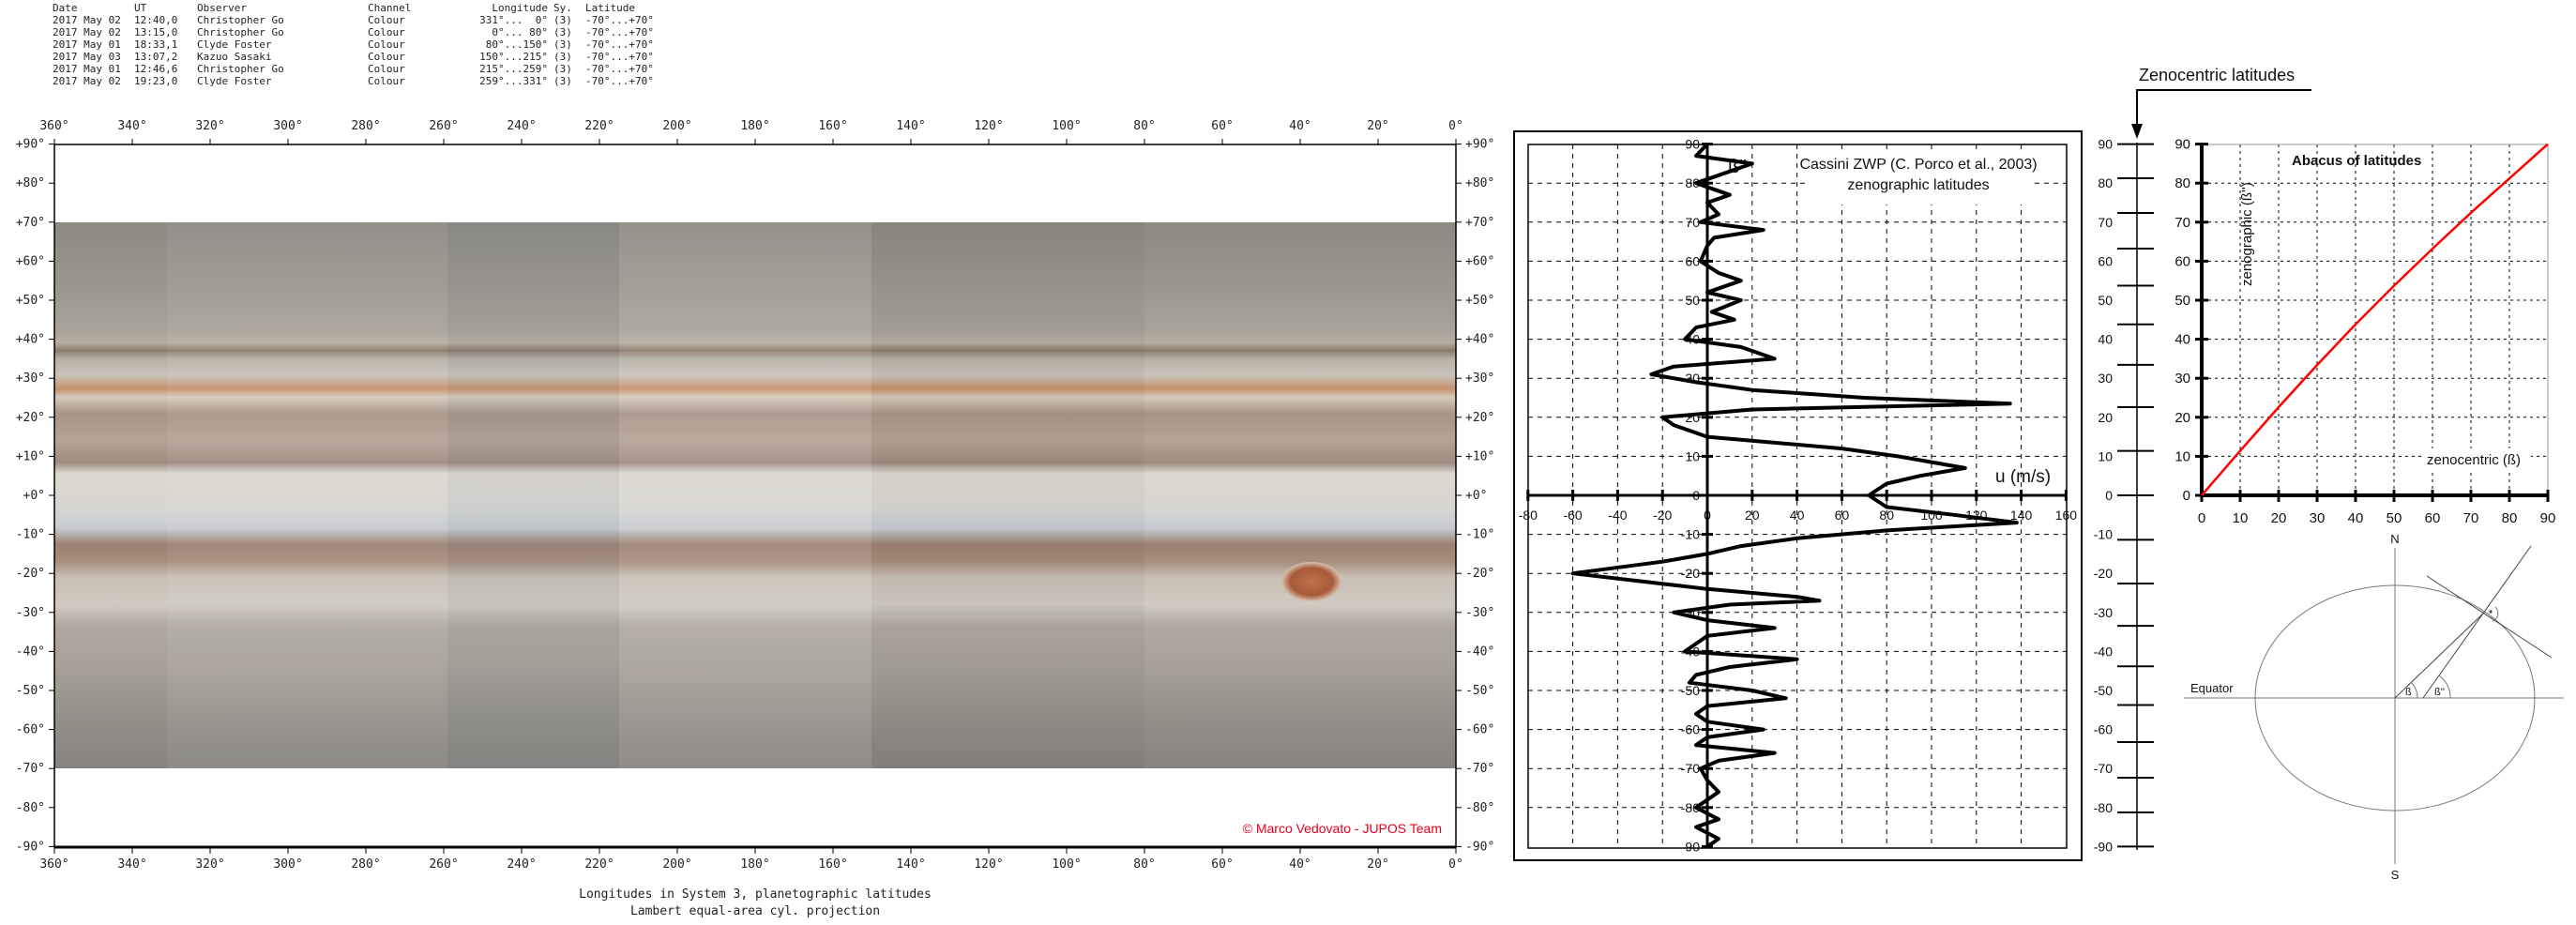 The height and width of the screenshot is (925, 2576). What do you see at coordinates (2067, 515) in the screenshot?
I see `wind-x-tick-label: 160` at bounding box center [2067, 515].